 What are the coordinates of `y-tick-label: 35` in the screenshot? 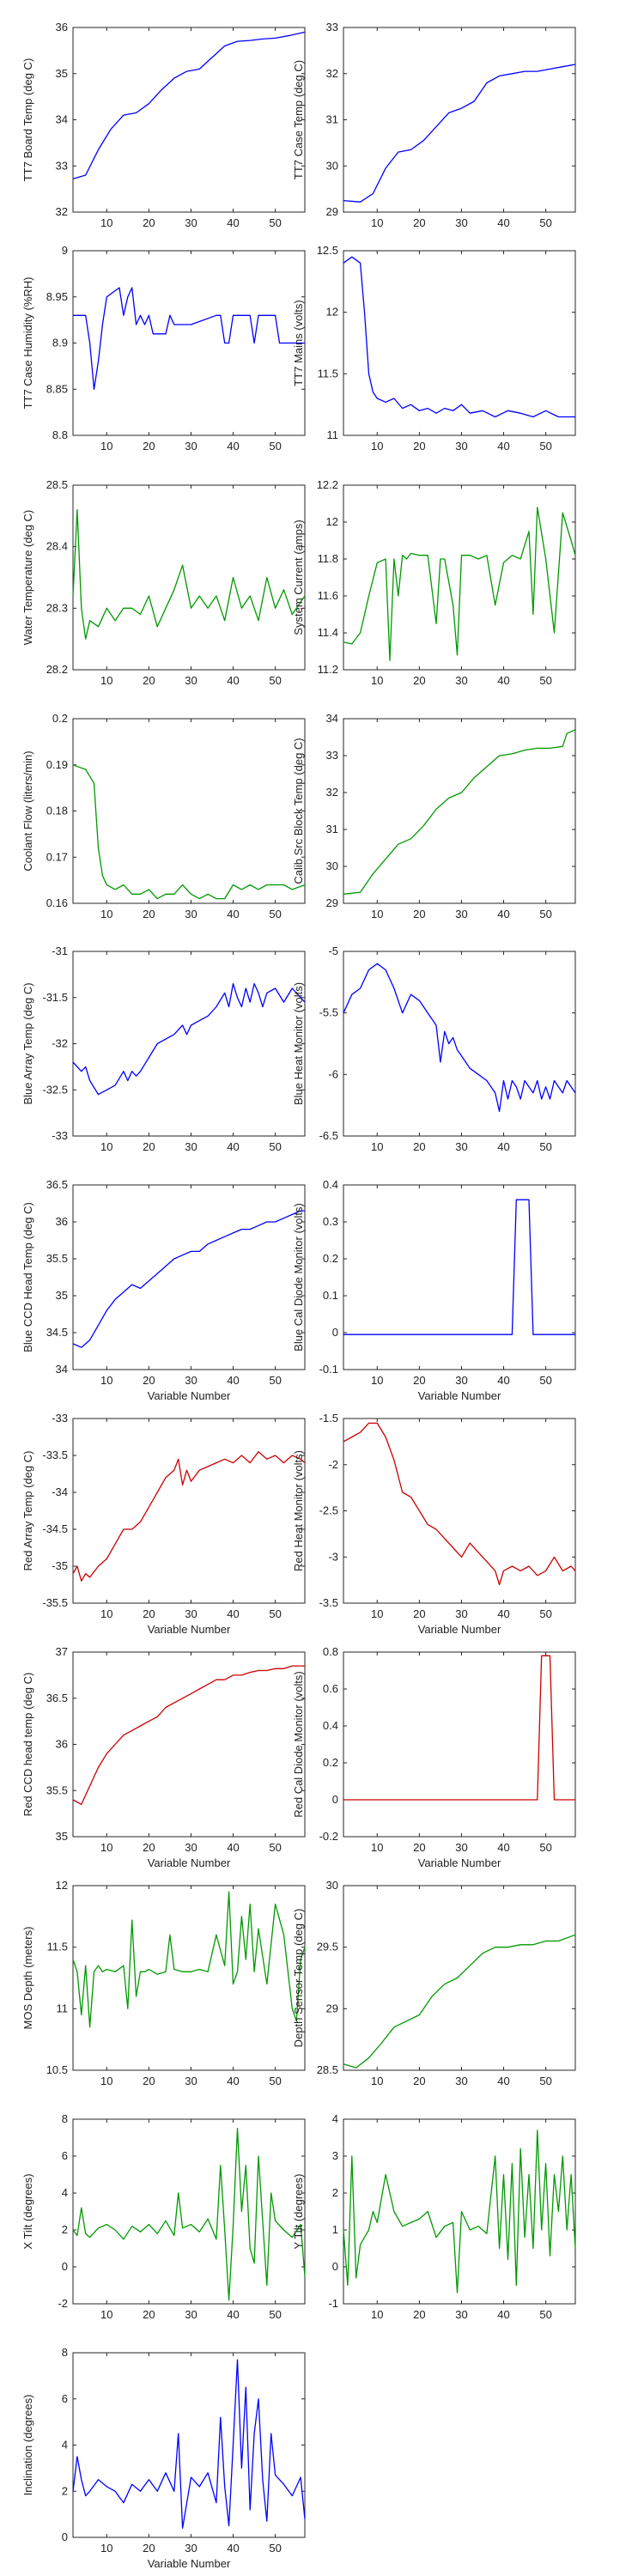 It's located at (62, 1836).